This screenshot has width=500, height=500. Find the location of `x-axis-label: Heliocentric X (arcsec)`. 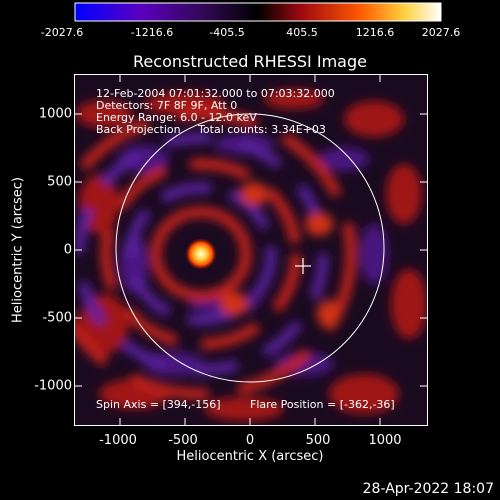

x-axis-label: Heliocentric X (arcsec) is located at coordinates (250, 456).